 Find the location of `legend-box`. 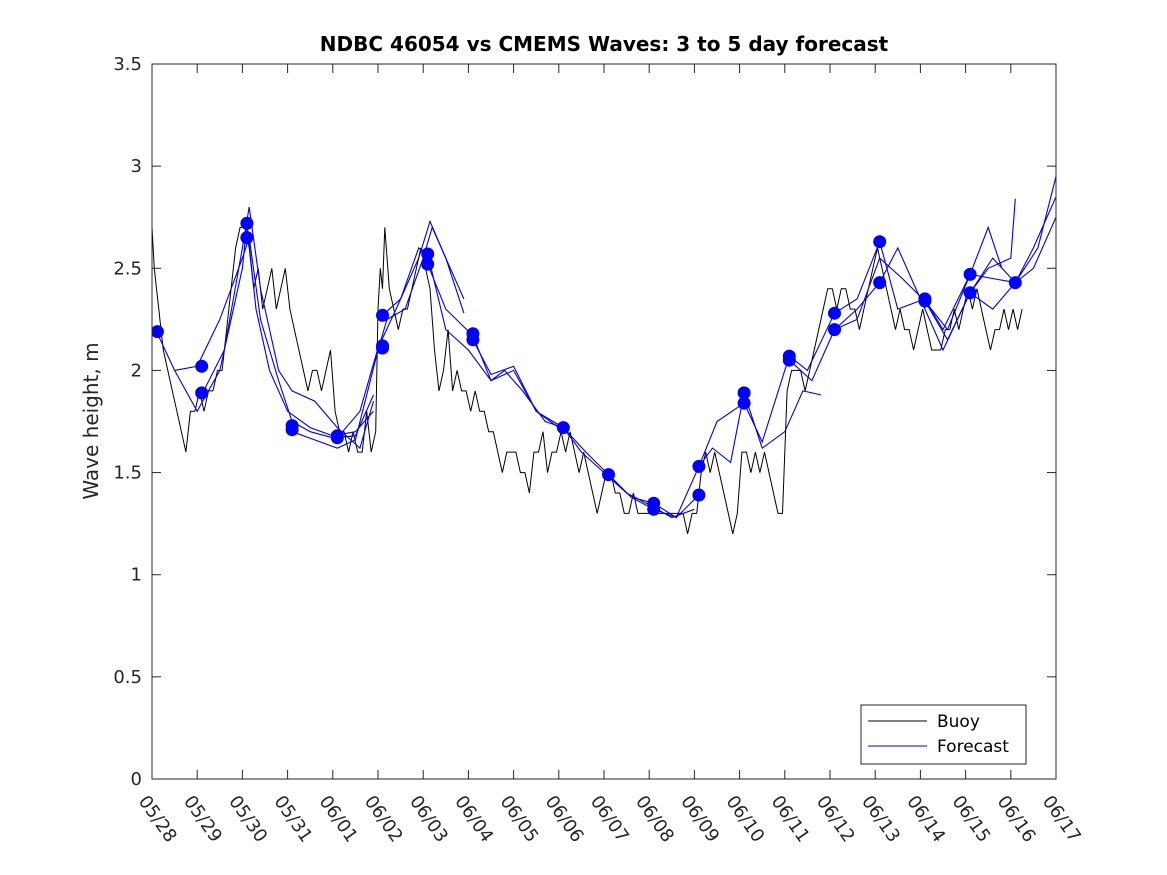

legend-box is located at coordinates (943, 734).